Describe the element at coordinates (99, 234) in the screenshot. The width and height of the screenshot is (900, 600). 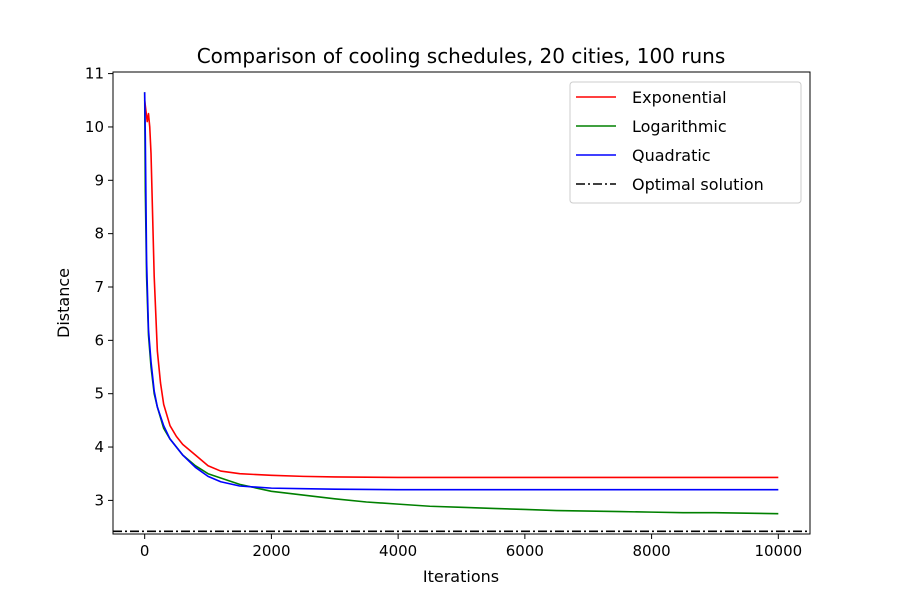
I see `y-tick-label: 8` at that location.